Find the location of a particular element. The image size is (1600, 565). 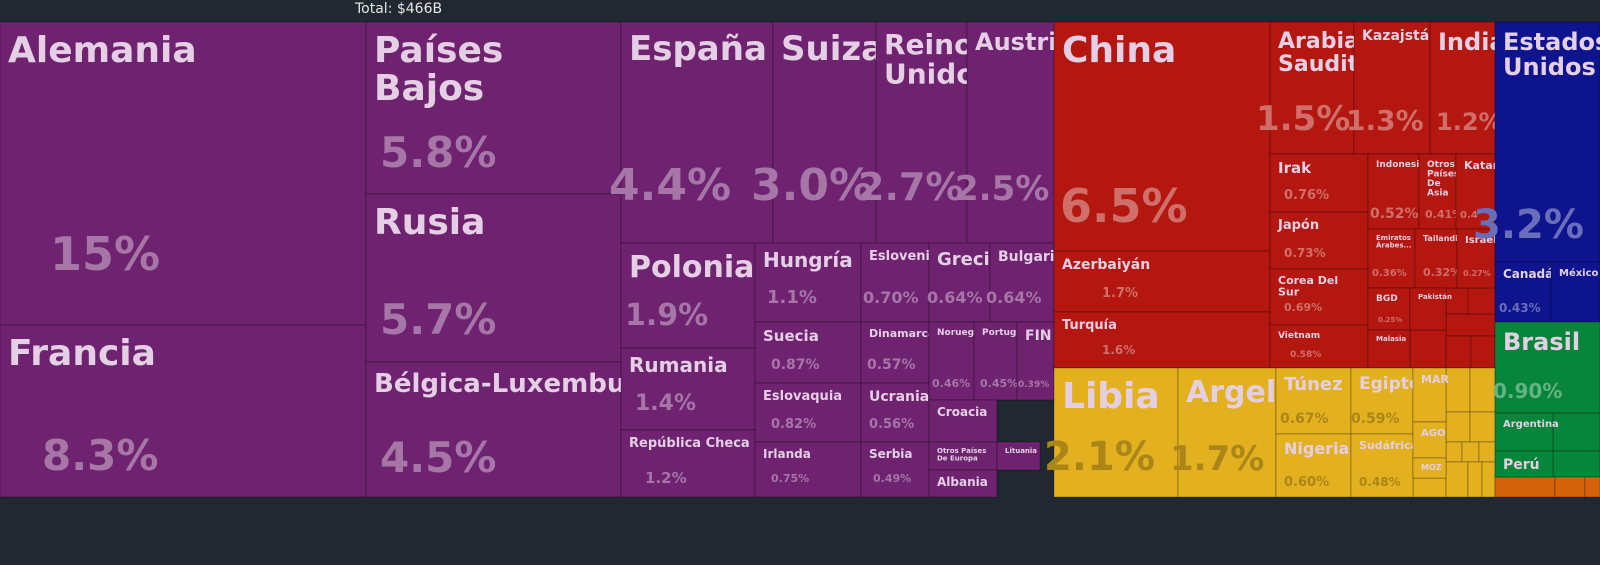

label-ago: AGO is located at coordinates (1433, 433).